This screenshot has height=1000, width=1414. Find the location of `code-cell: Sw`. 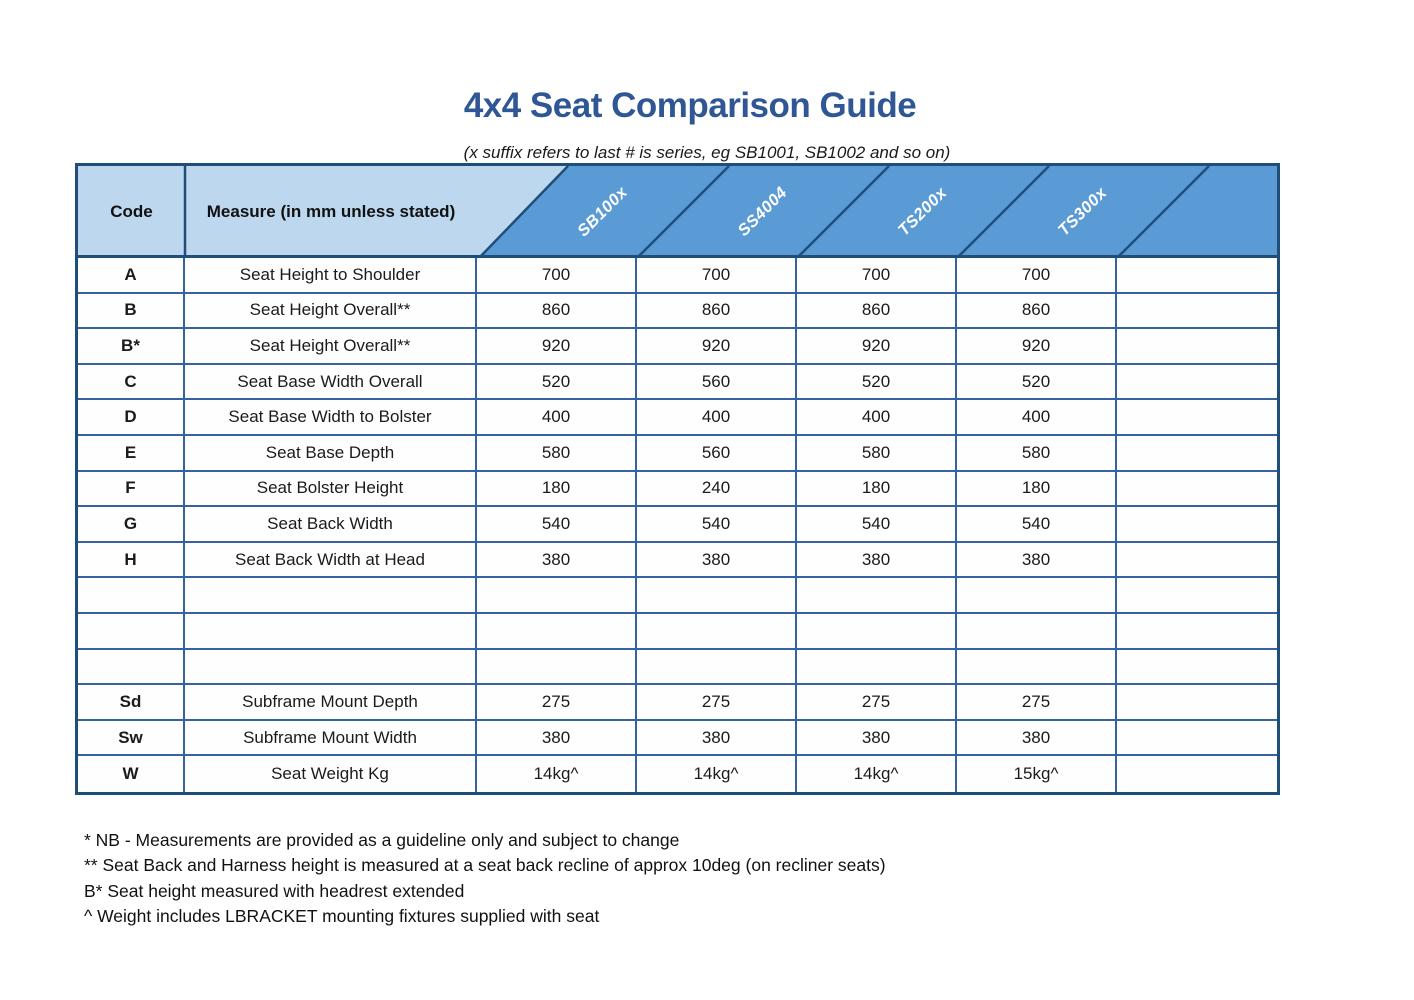

code-cell: Sw is located at coordinates (131, 738).